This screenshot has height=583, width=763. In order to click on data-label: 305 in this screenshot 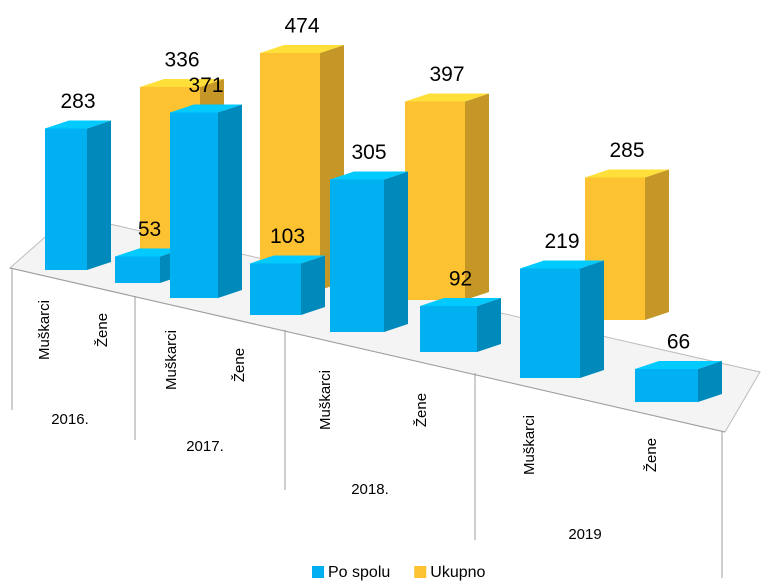, I will do `click(368, 152)`.